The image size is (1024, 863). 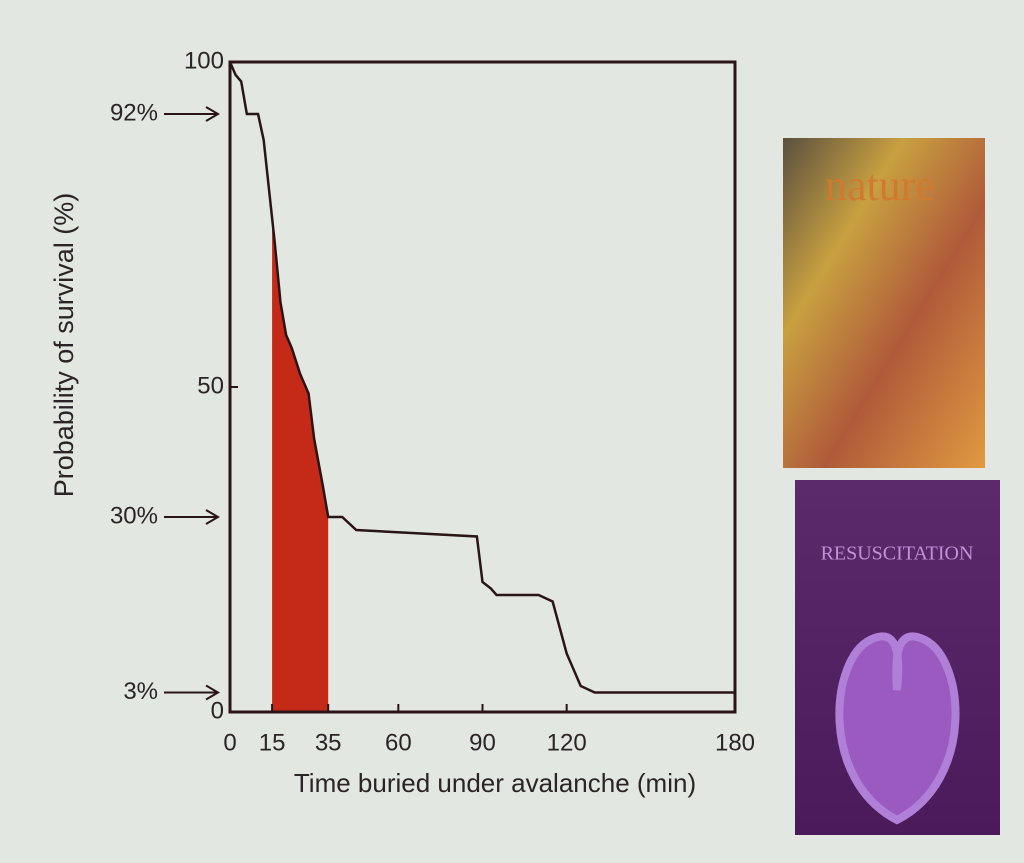 What do you see at coordinates (210, 385) in the screenshot?
I see `y-tick-label: 50` at bounding box center [210, 385].